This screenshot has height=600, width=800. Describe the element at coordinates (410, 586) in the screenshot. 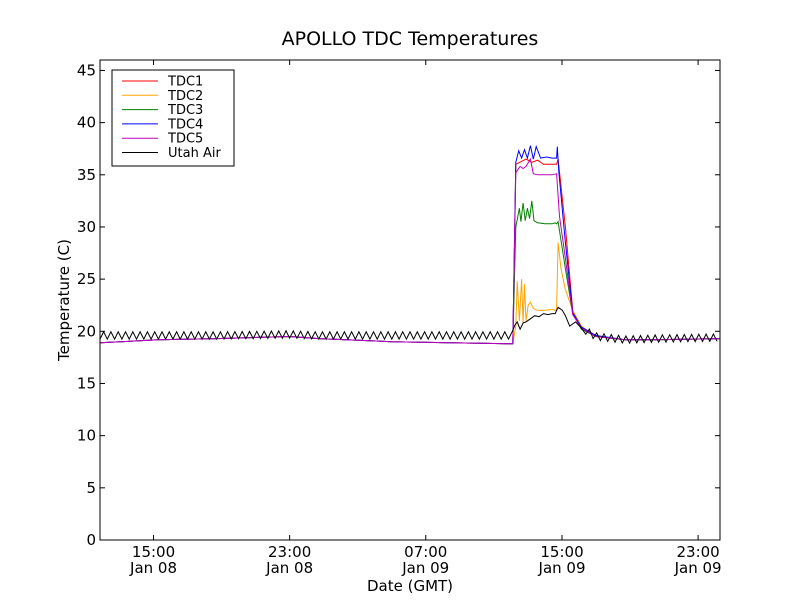

I see `x-axis-label: Date (GMT)` at that location.